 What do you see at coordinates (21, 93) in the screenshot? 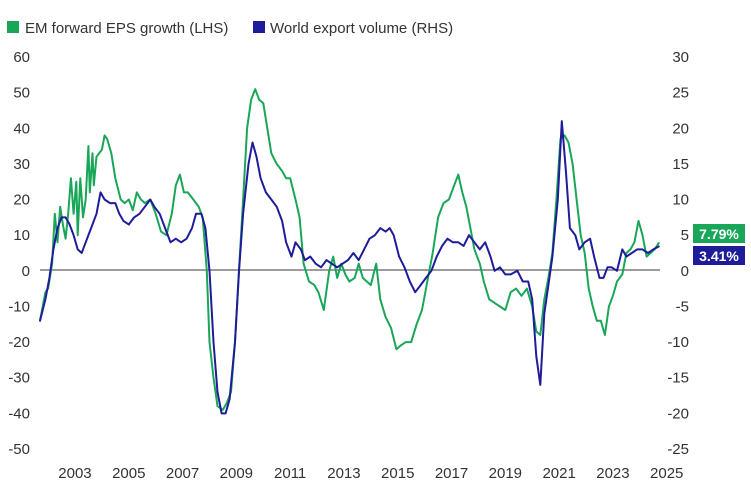
I see `left-axis-tick-label: 50` at bounding box center [21, 93].